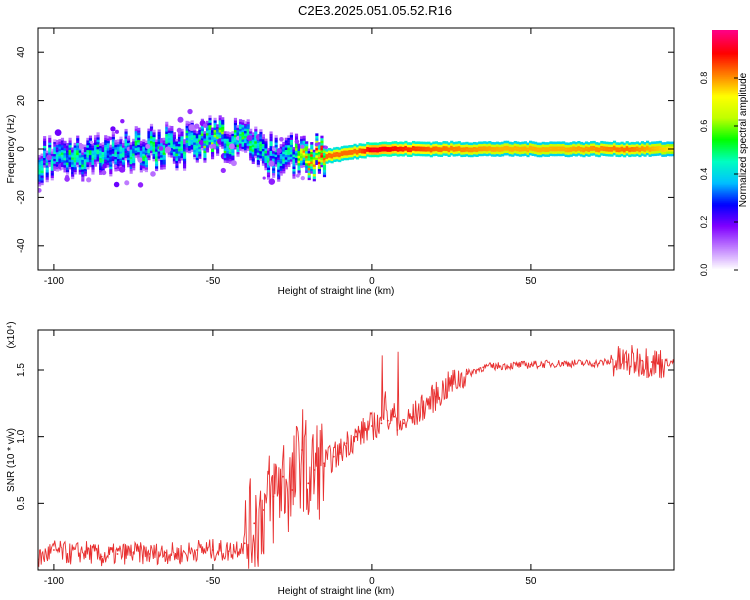 The width and height of the screenshot is (750, 600). What do you see at coordinates (21, 436) in the screenshot?
I see `y-tick-label: 1.0` at bounding box center [21, 436].